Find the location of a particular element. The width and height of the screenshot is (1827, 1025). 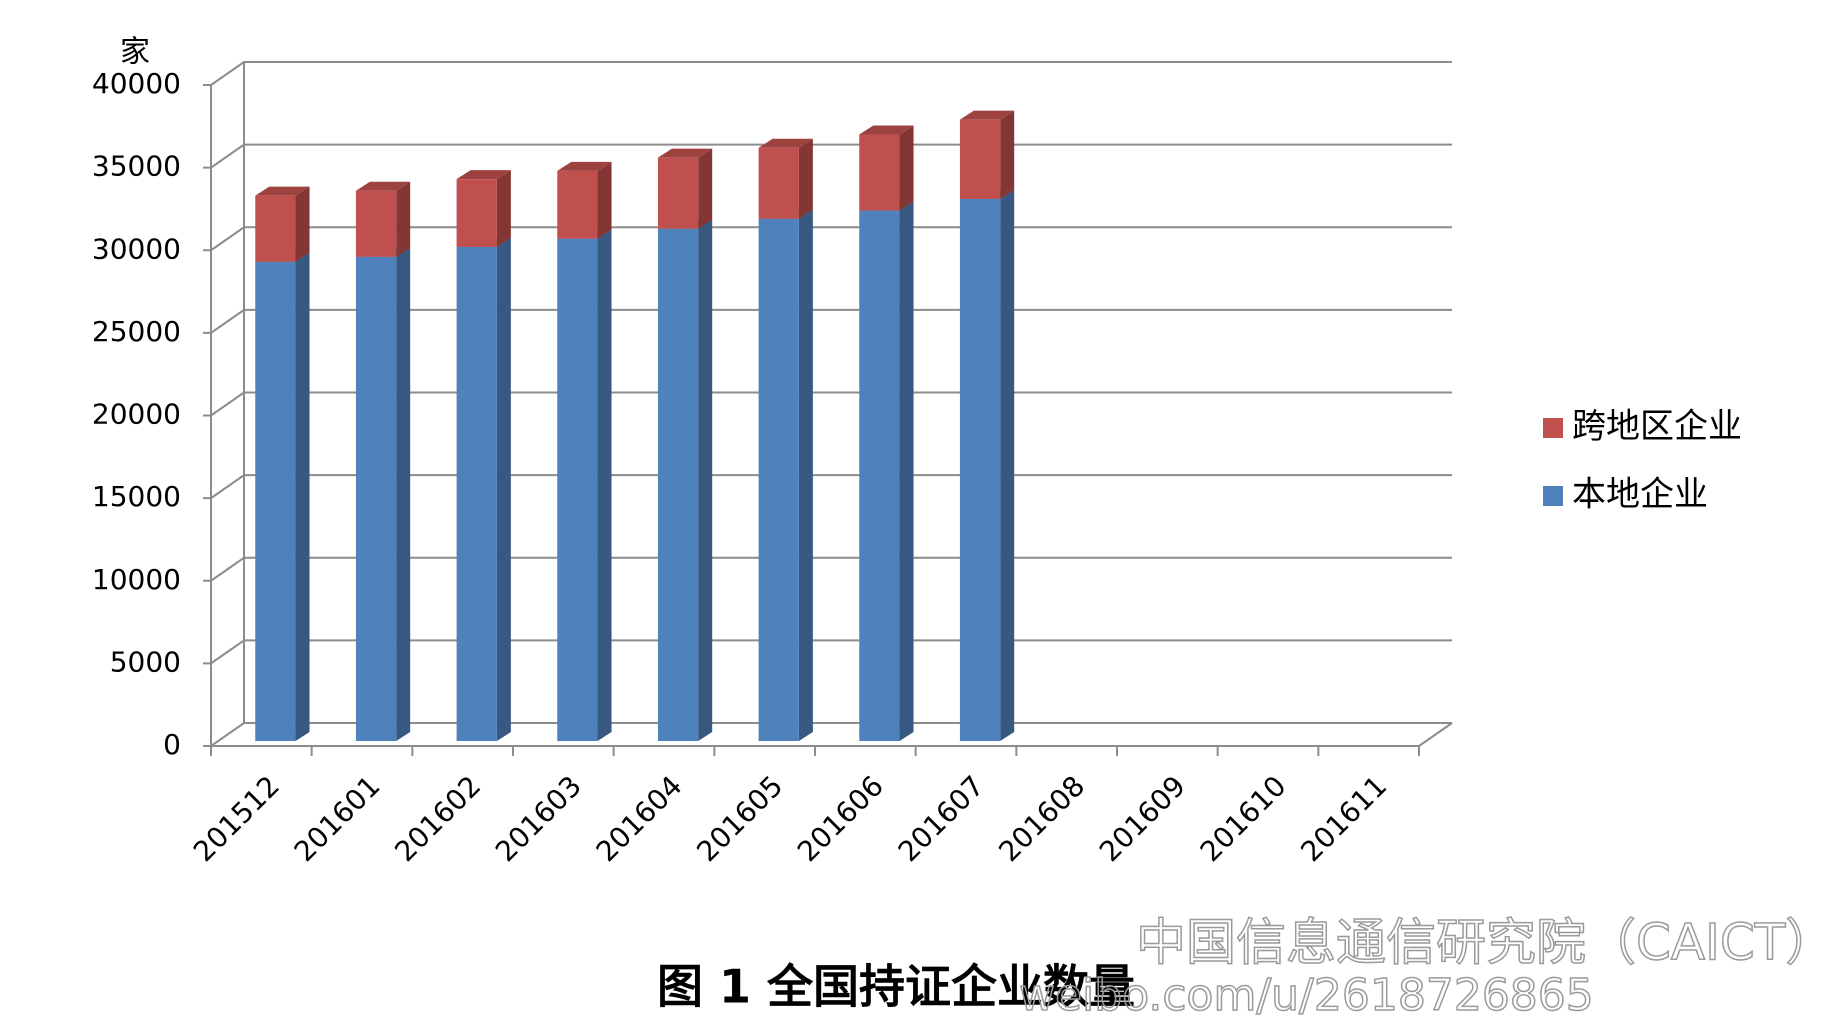

x-tick-label: 201604 is located at coordinates (639, 818).